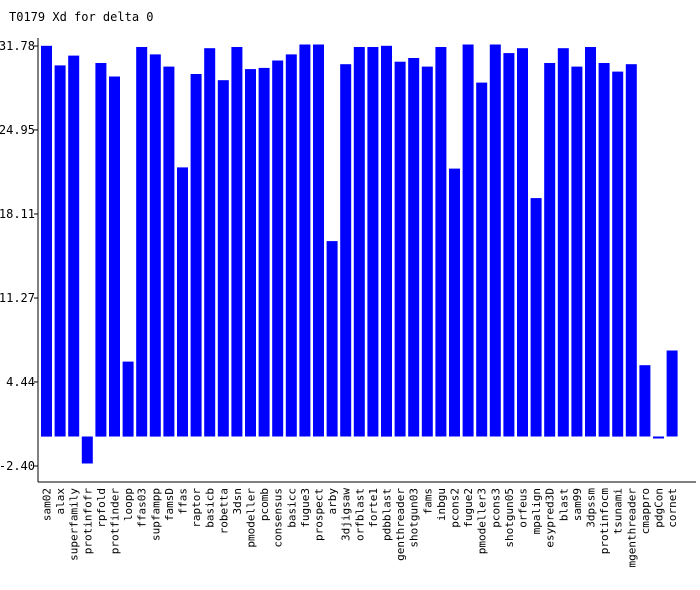  What do you see at coordinates (17, 130) in the screenshot?
I see `y-tick-label: 24.95` at bounding box center [17, 130].